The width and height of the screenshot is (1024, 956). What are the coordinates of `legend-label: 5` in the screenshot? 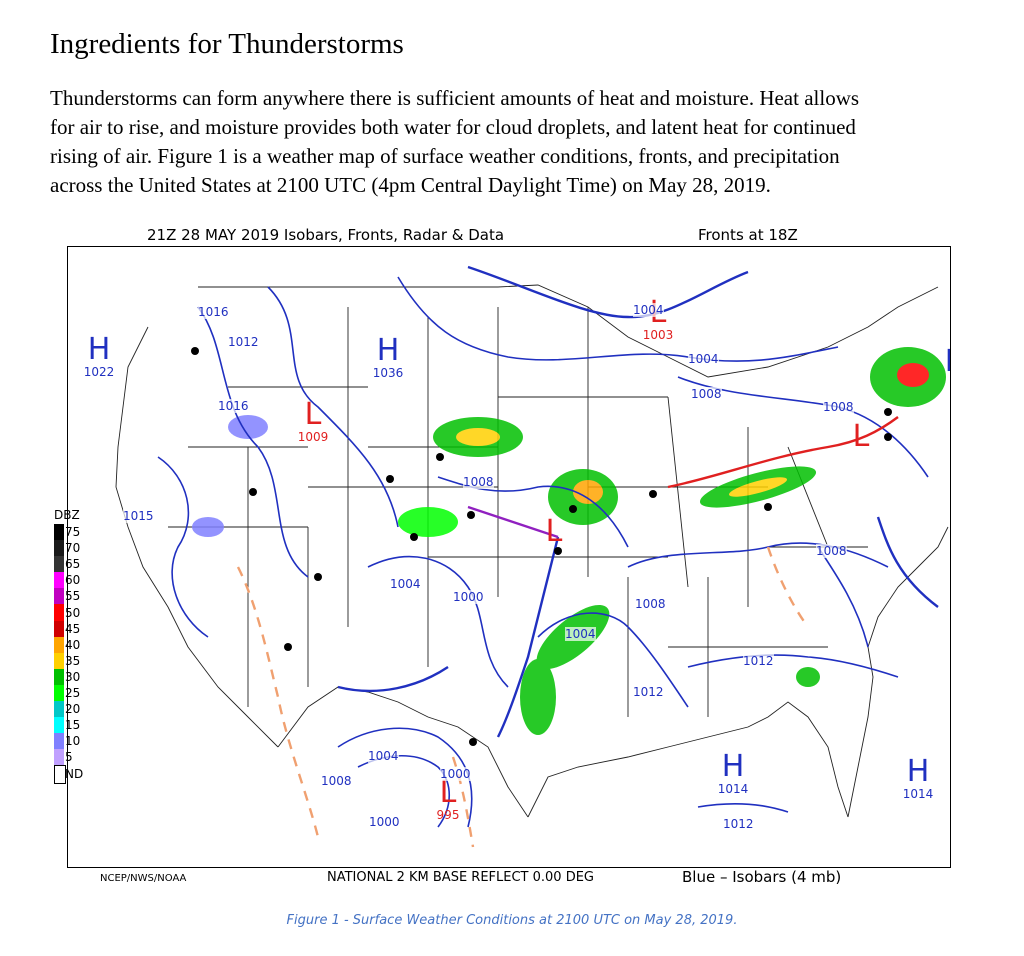 It's located at (69, 757).